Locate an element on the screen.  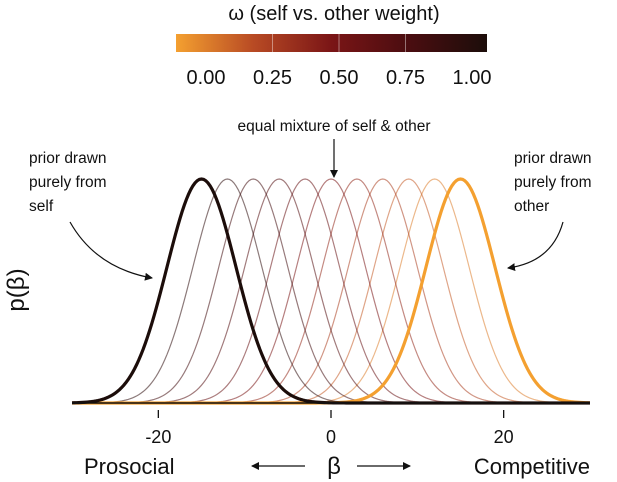
x-tick-label: 0 is located at coordinates (331, 437).